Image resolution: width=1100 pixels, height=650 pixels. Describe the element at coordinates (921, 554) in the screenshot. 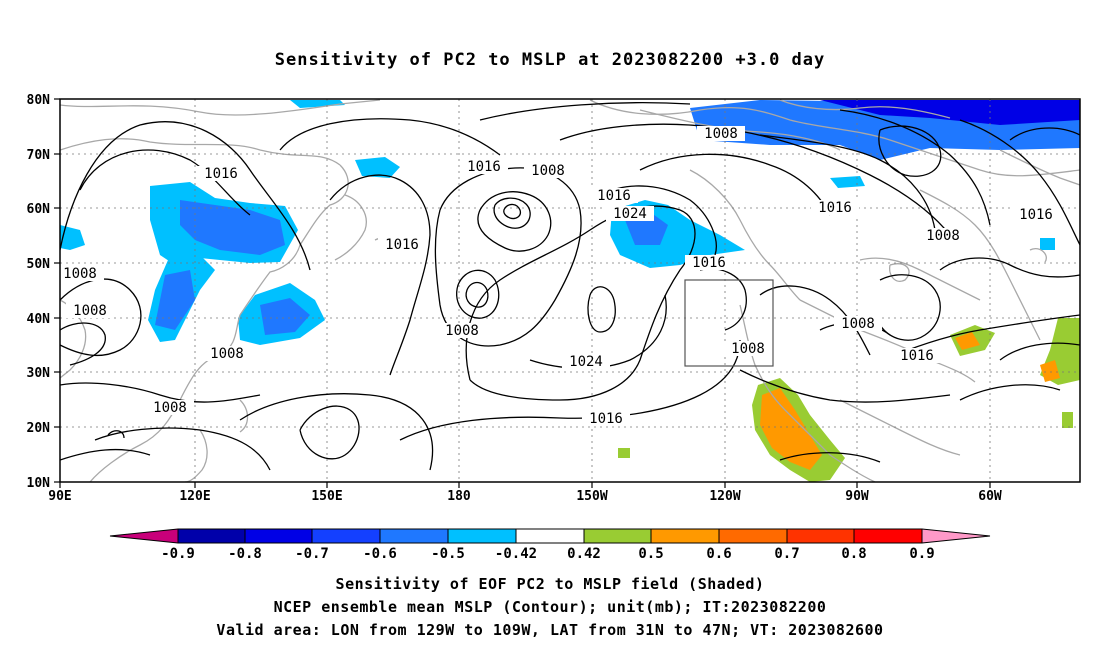

I see `colorbar-label: 0.9` at that location.